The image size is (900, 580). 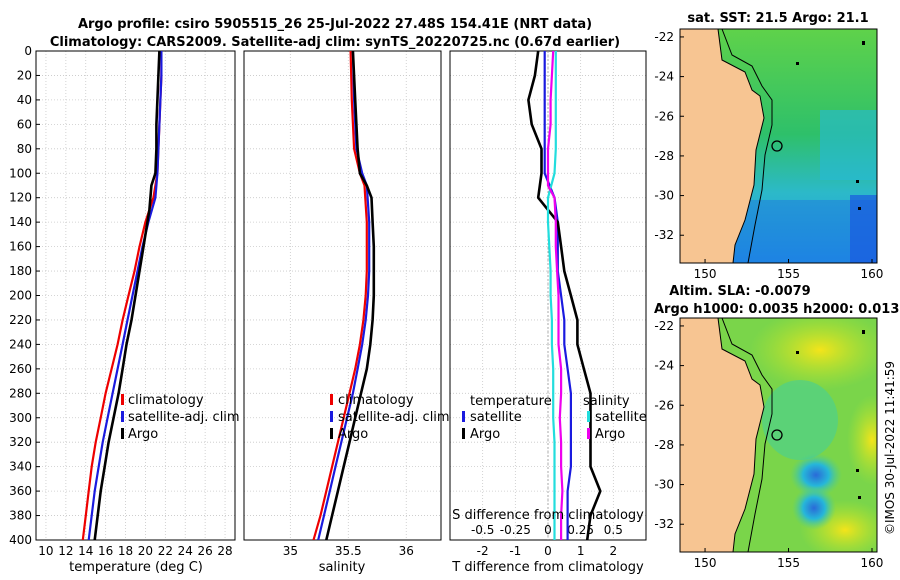 I want to click on x-tick-label: 10, so click(x=45, y=551).